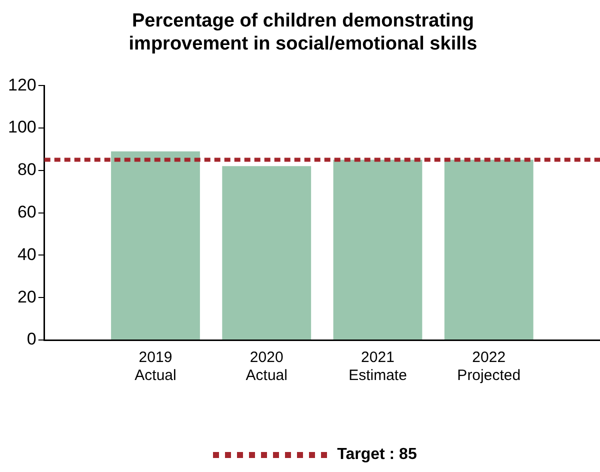 This screenshot has width=600, height=472. I want to click on y-tick-label: 120, so click(22, 84).